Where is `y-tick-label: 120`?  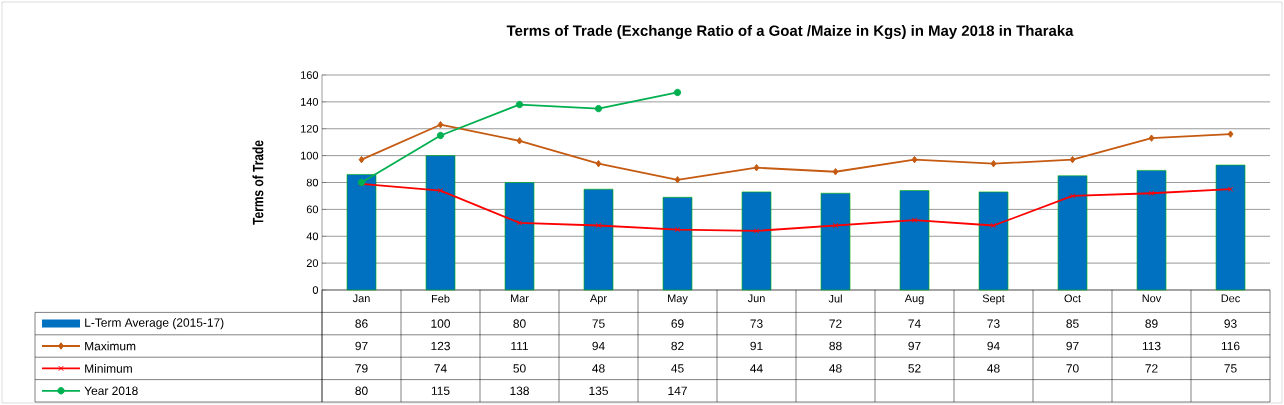
y-tick-label: 120 is located at coordinates (310, 128).